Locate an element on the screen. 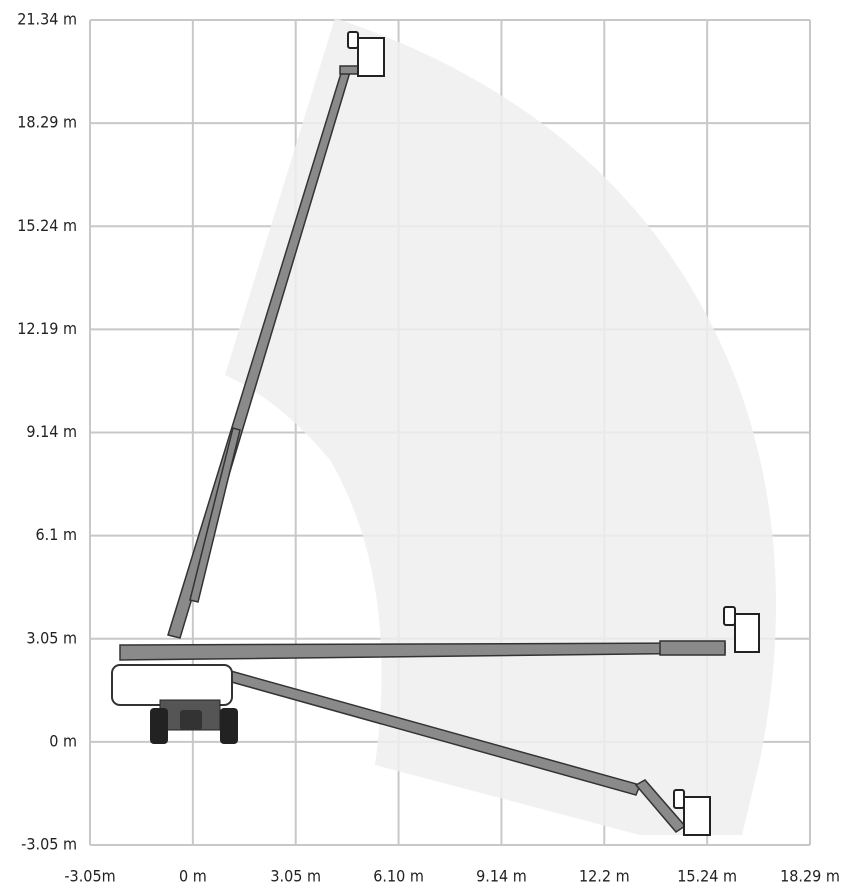  x-axis-label: 6.10 m is located at coordinates (398, 876).